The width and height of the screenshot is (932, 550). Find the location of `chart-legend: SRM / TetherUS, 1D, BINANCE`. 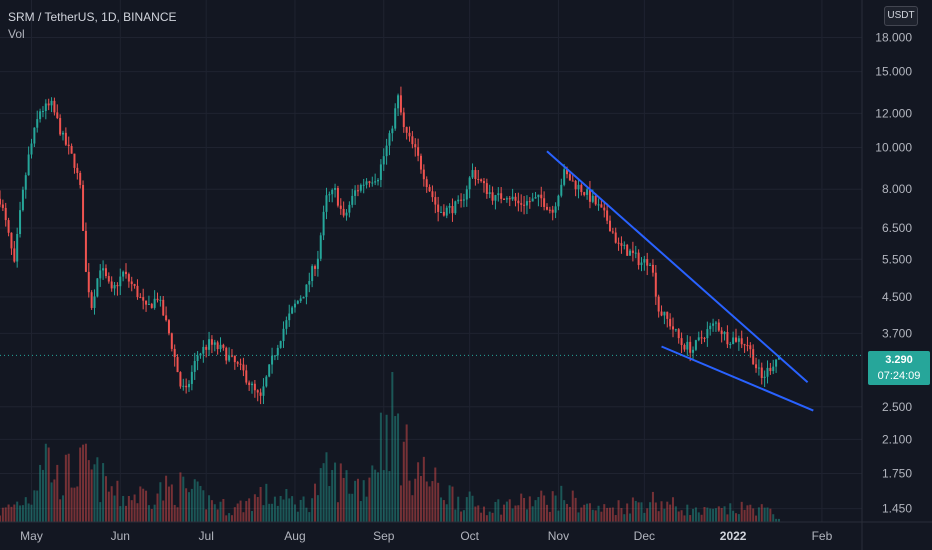

chart-legend: SRM / TetherUS, 1D, BINANCE is located at coordinates (92, 17).